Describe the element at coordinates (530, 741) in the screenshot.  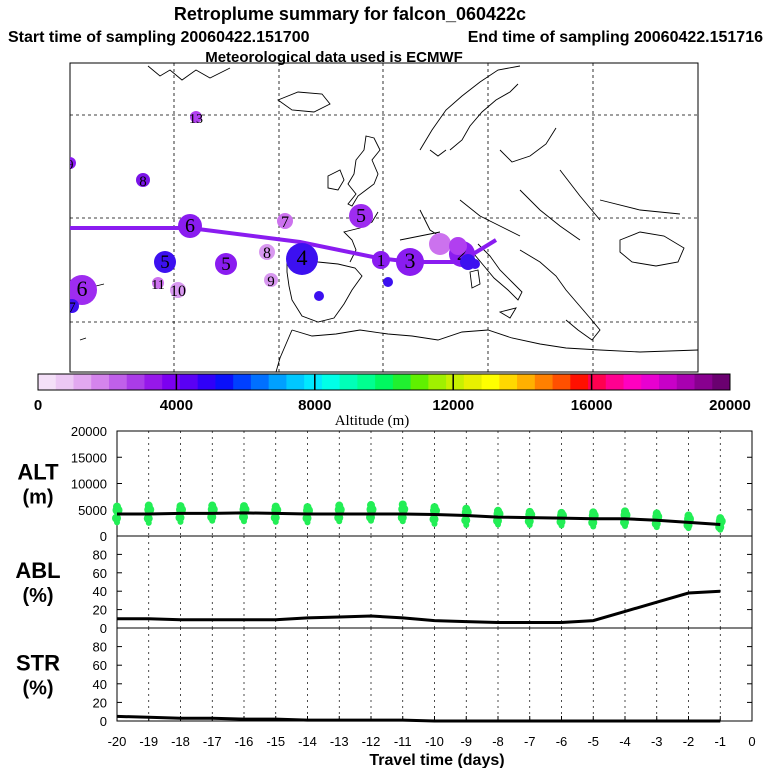
I see `x-tick-label: -7` at that location.